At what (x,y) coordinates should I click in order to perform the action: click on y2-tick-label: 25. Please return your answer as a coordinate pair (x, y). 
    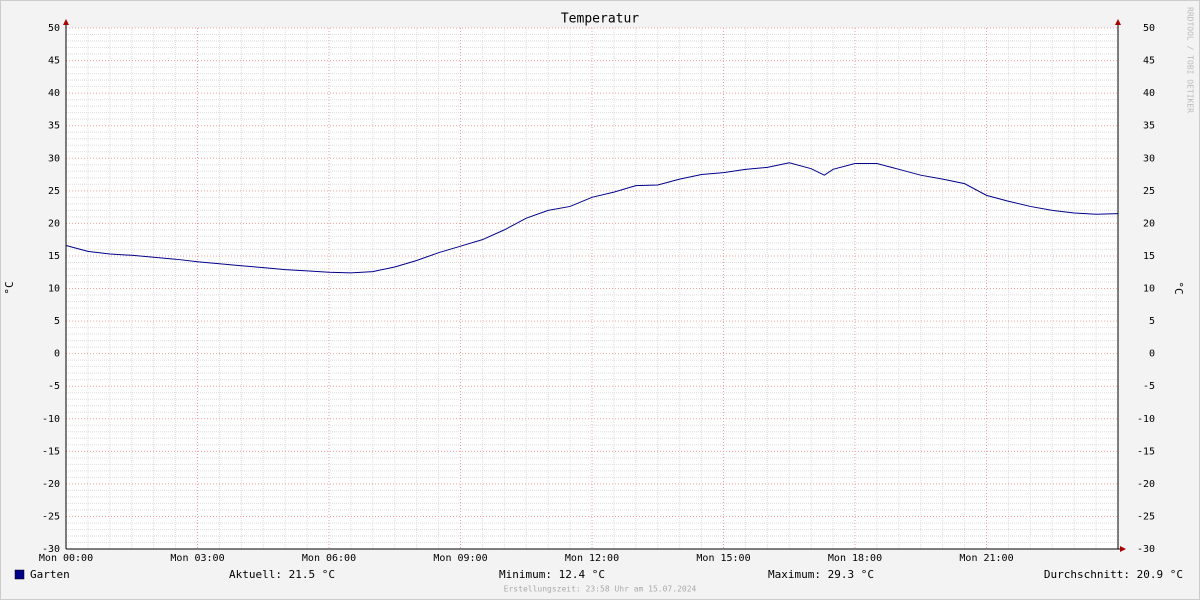
    Looking at the image, I should click on (1149, 191).